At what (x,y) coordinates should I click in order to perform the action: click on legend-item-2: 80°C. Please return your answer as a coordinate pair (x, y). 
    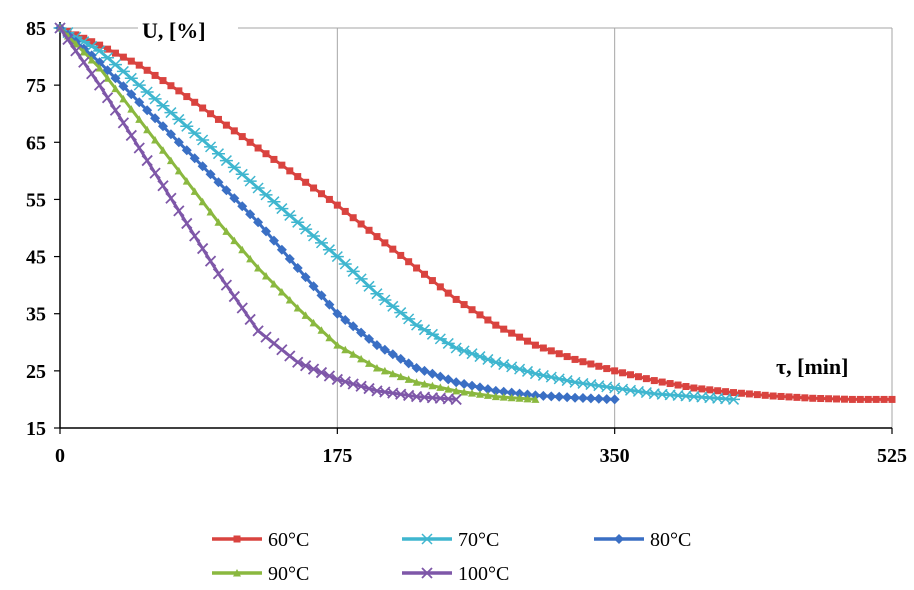
    Looking at the image, I should click on (642, 540).